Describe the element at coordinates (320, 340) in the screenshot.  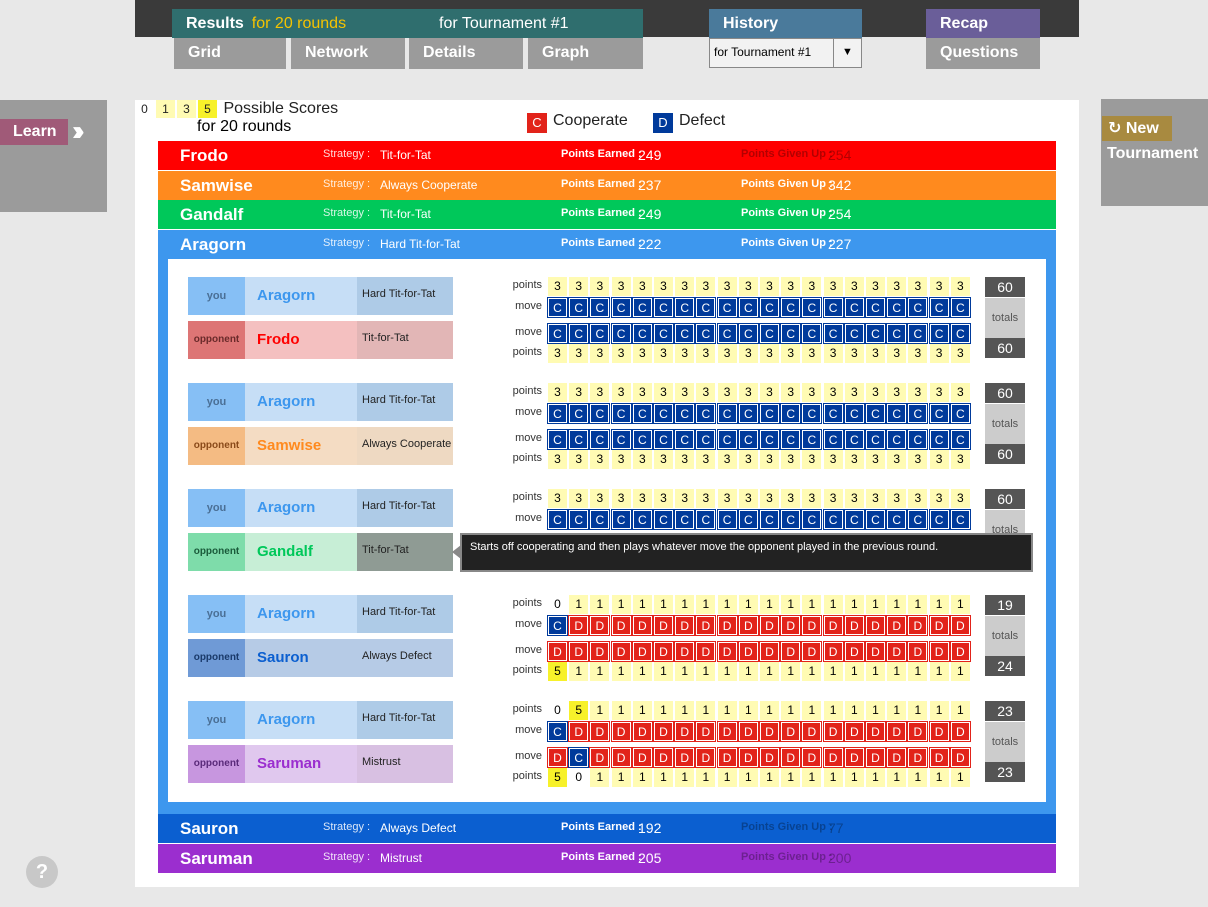
I see `opponent-panel: opponent Frodo Tit-for-Tat` at that location.